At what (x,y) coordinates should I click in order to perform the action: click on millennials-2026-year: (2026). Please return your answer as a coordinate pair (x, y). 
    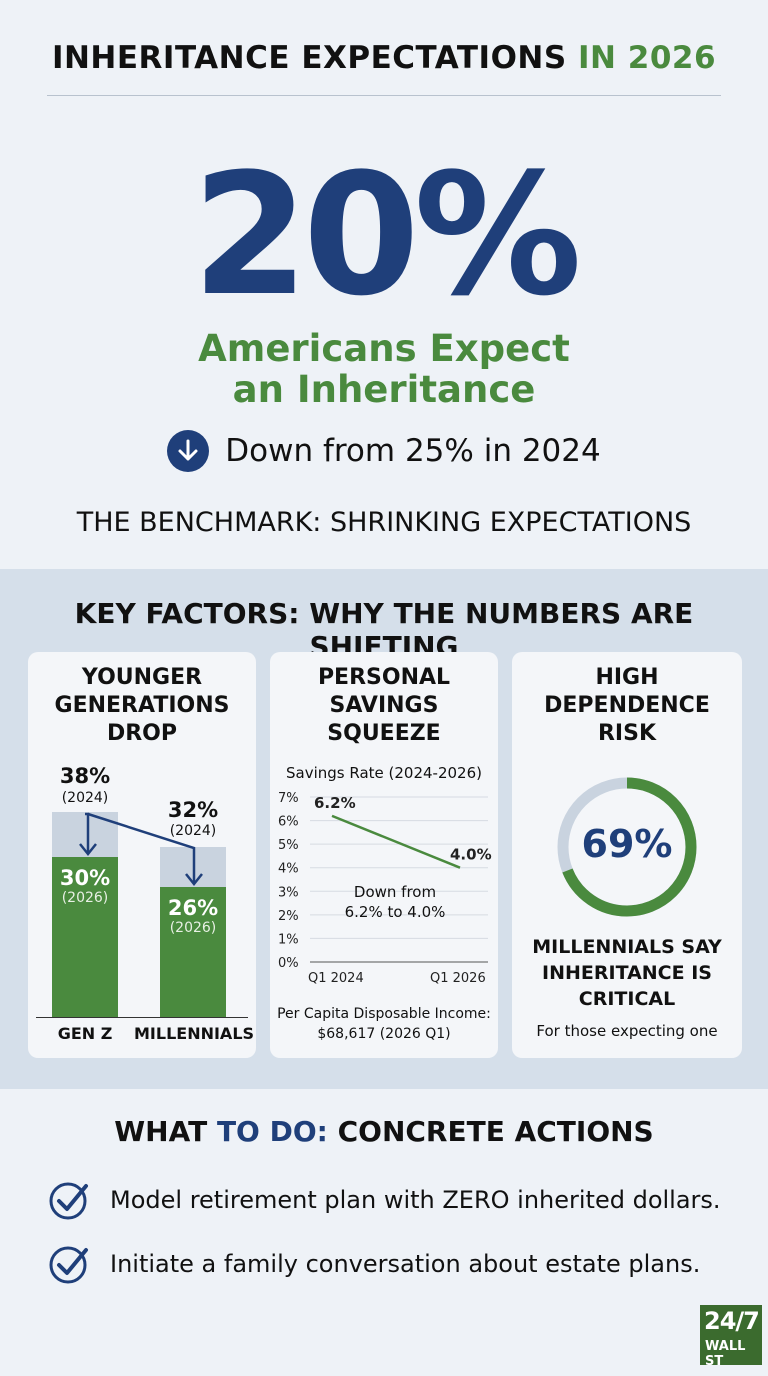
    Looking at the image, I should click on (193, 928).